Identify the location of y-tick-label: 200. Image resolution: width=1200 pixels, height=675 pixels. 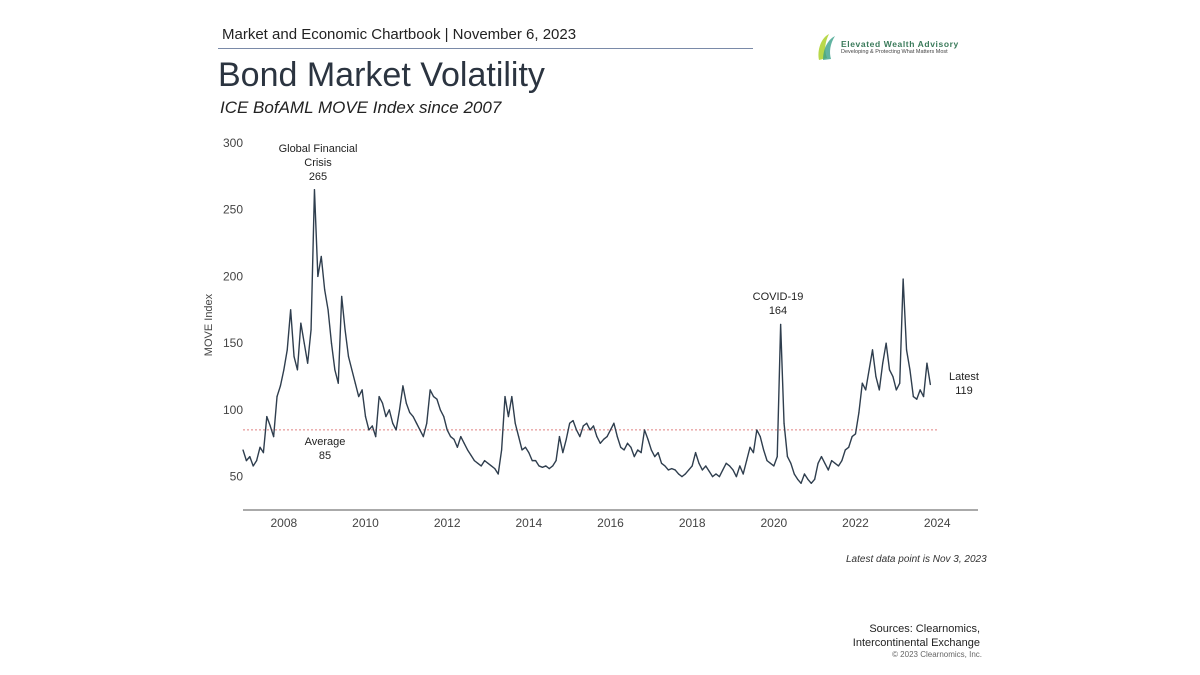
(233, 276).